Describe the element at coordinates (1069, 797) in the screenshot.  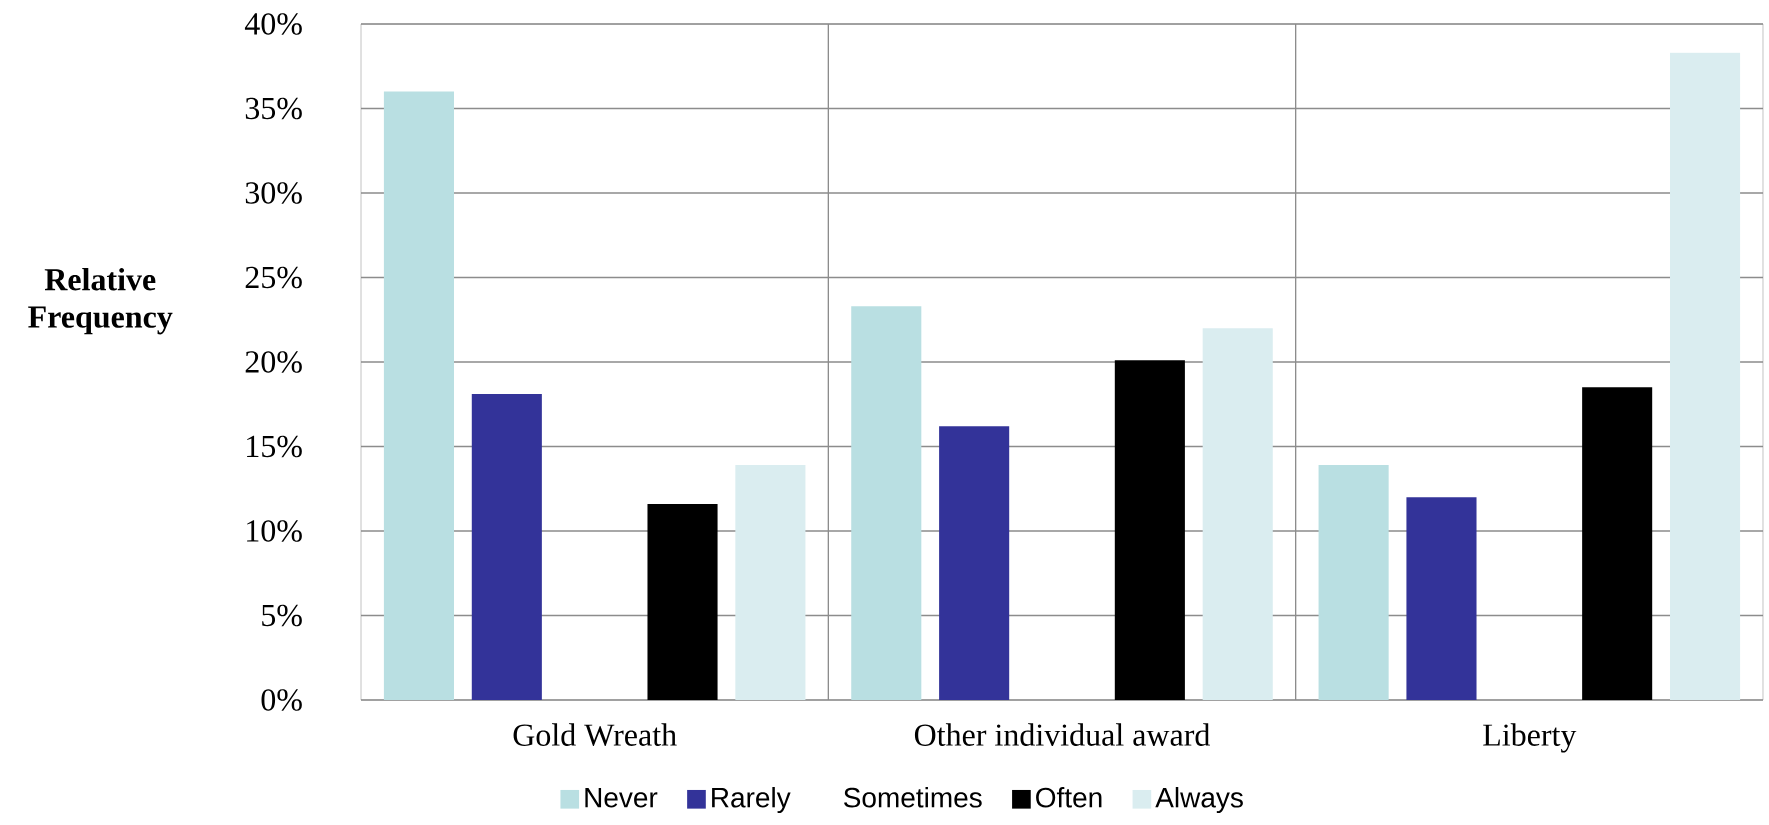
I see `legend-label: Often` at that location.